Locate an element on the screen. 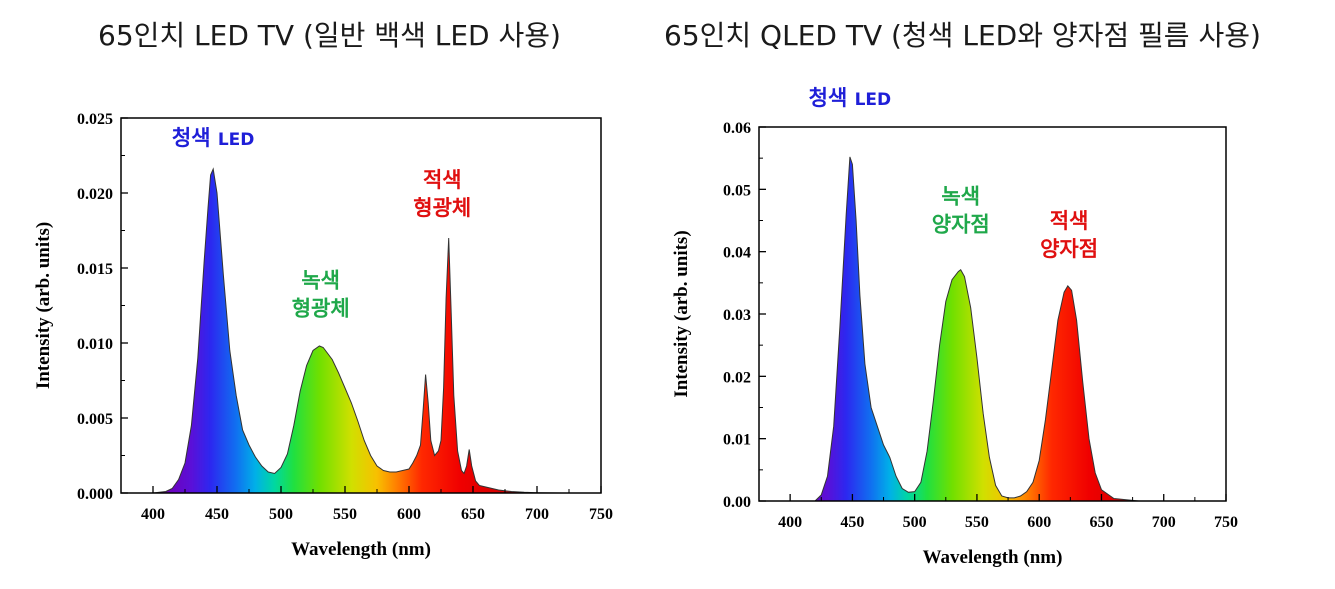 Image resolution: width=1335 pixels, height=589 pixels. y-tick-label: 0.02 is located at coordinates (737, 377).